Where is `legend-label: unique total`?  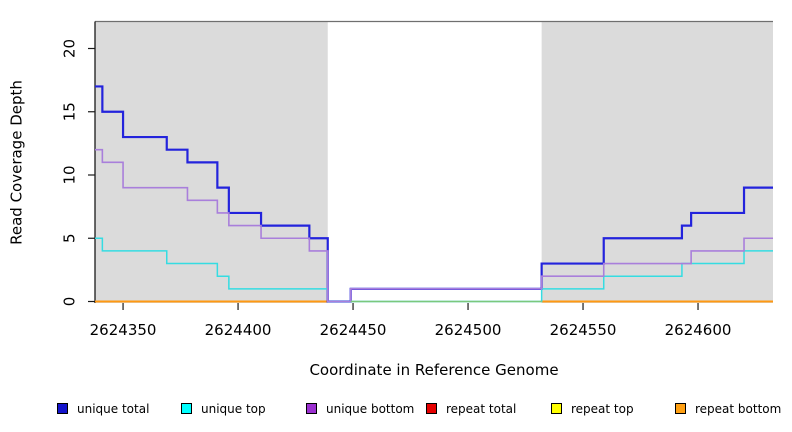
legend-label: unique total is located at coordinates (113, 408).